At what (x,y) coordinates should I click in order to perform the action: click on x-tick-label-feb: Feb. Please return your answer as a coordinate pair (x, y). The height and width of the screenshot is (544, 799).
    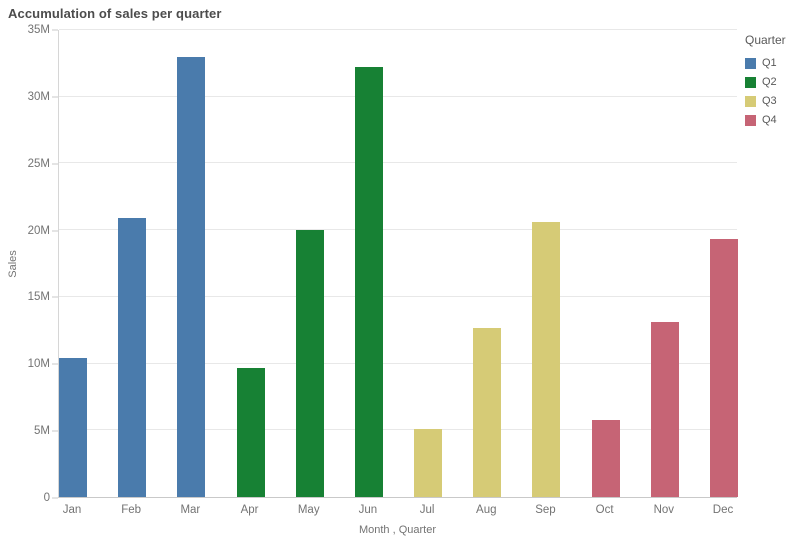
    Looking at the image, I should click on (131, 510).